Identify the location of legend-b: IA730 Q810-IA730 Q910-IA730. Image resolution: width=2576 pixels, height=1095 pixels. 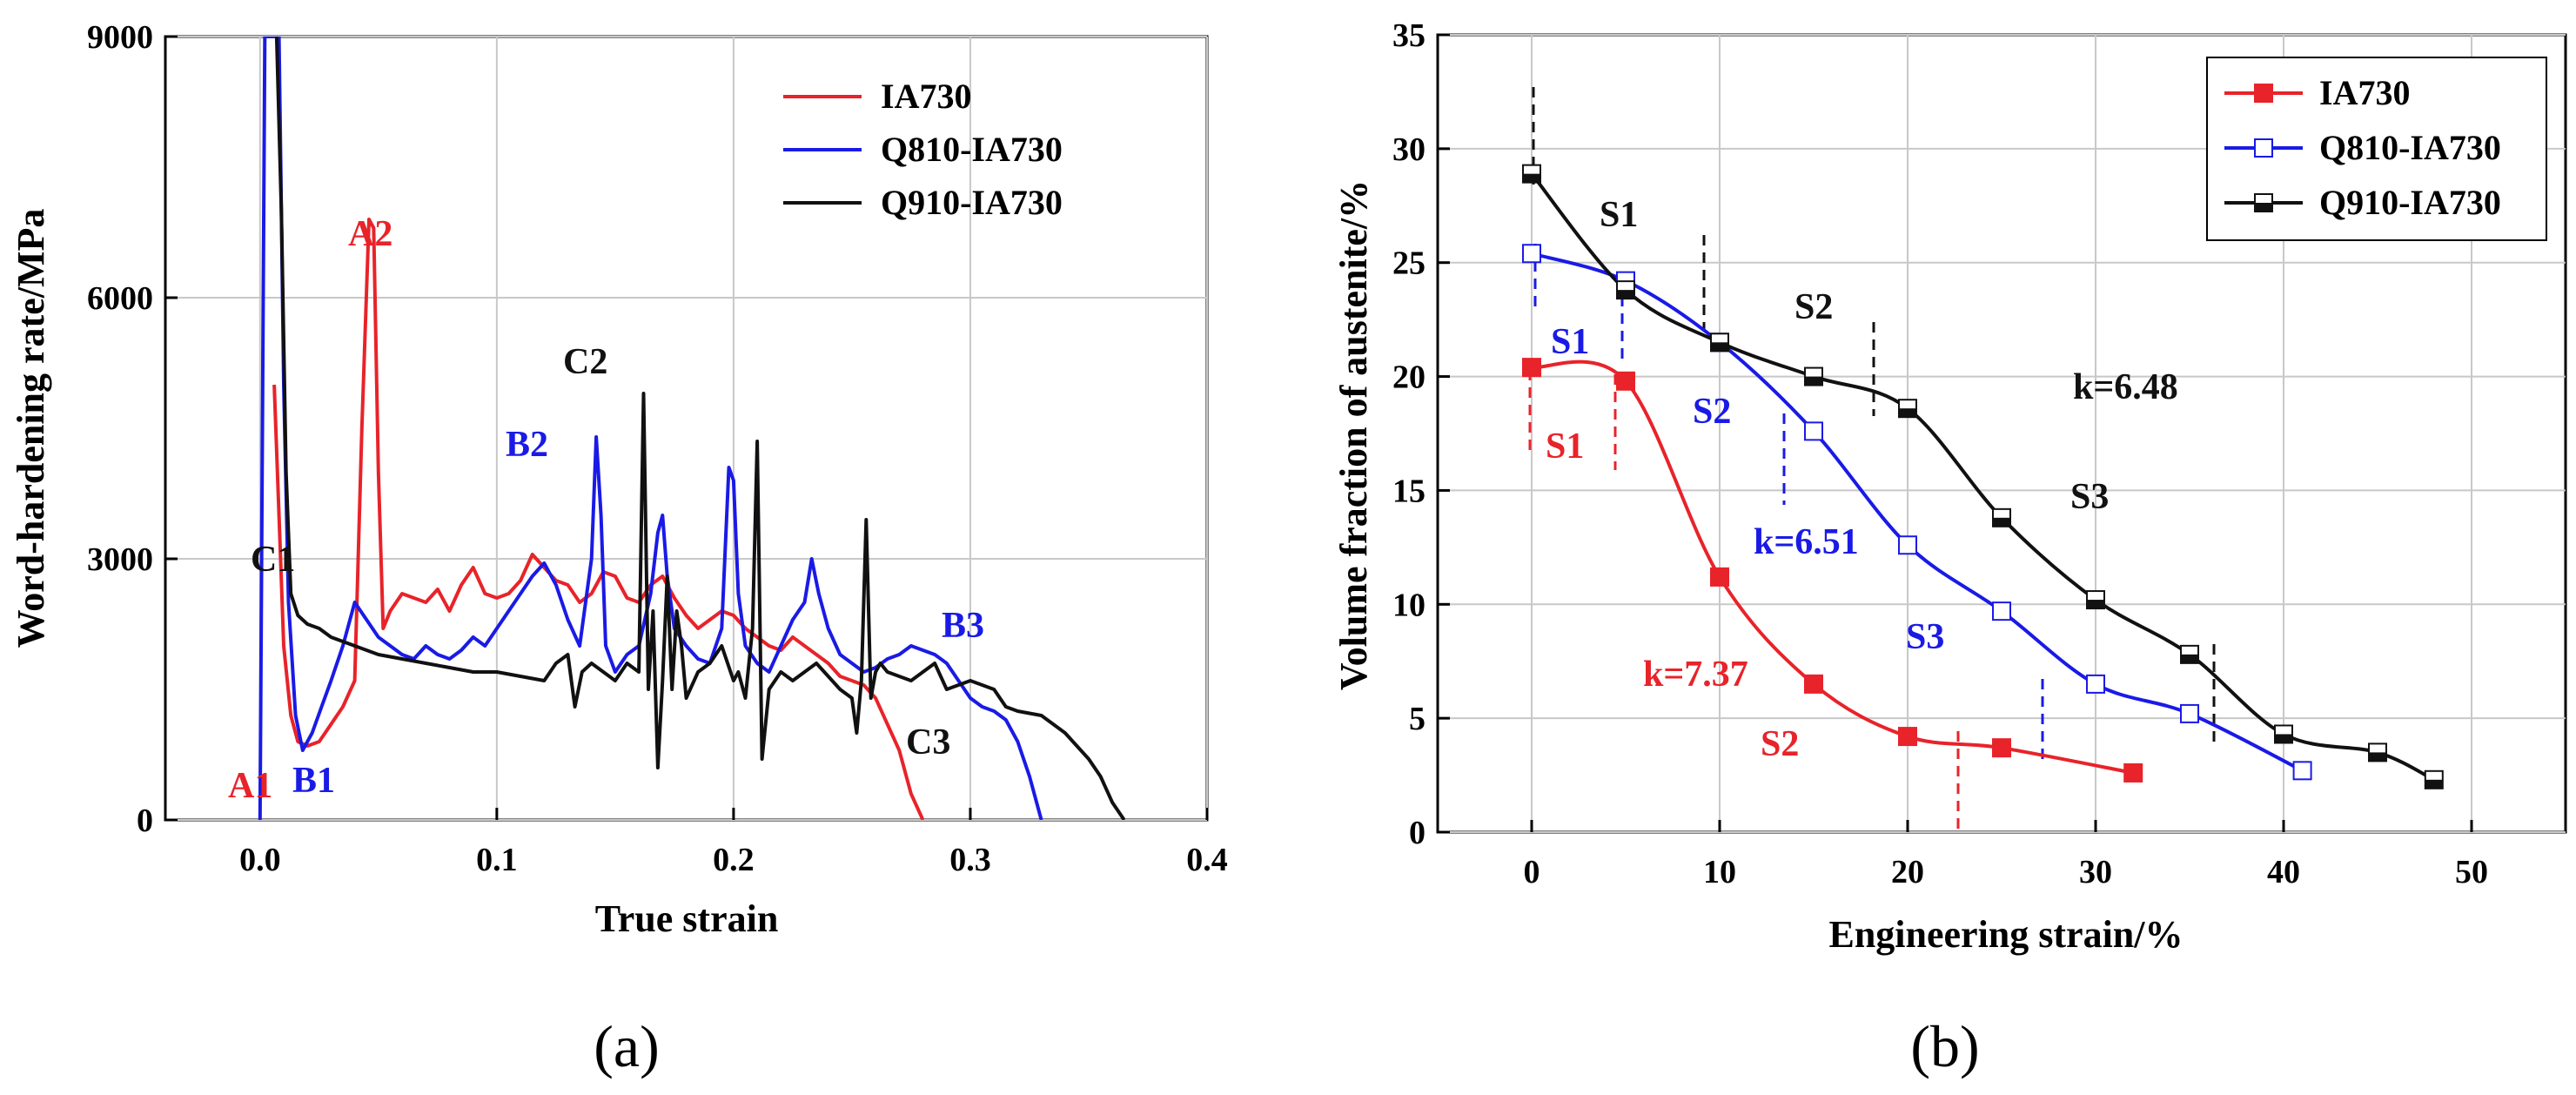
(2376, 149).